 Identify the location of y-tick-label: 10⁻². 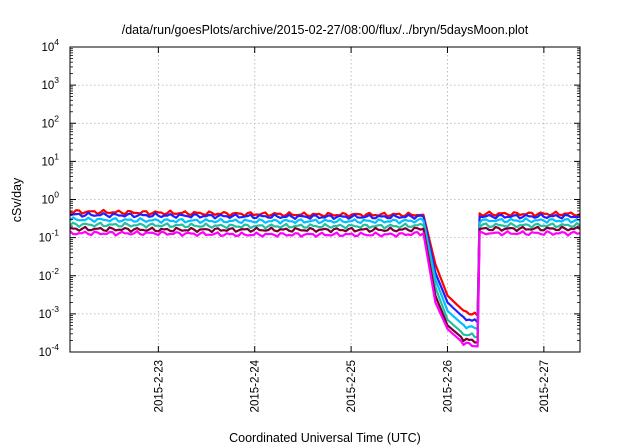
(49, 274).